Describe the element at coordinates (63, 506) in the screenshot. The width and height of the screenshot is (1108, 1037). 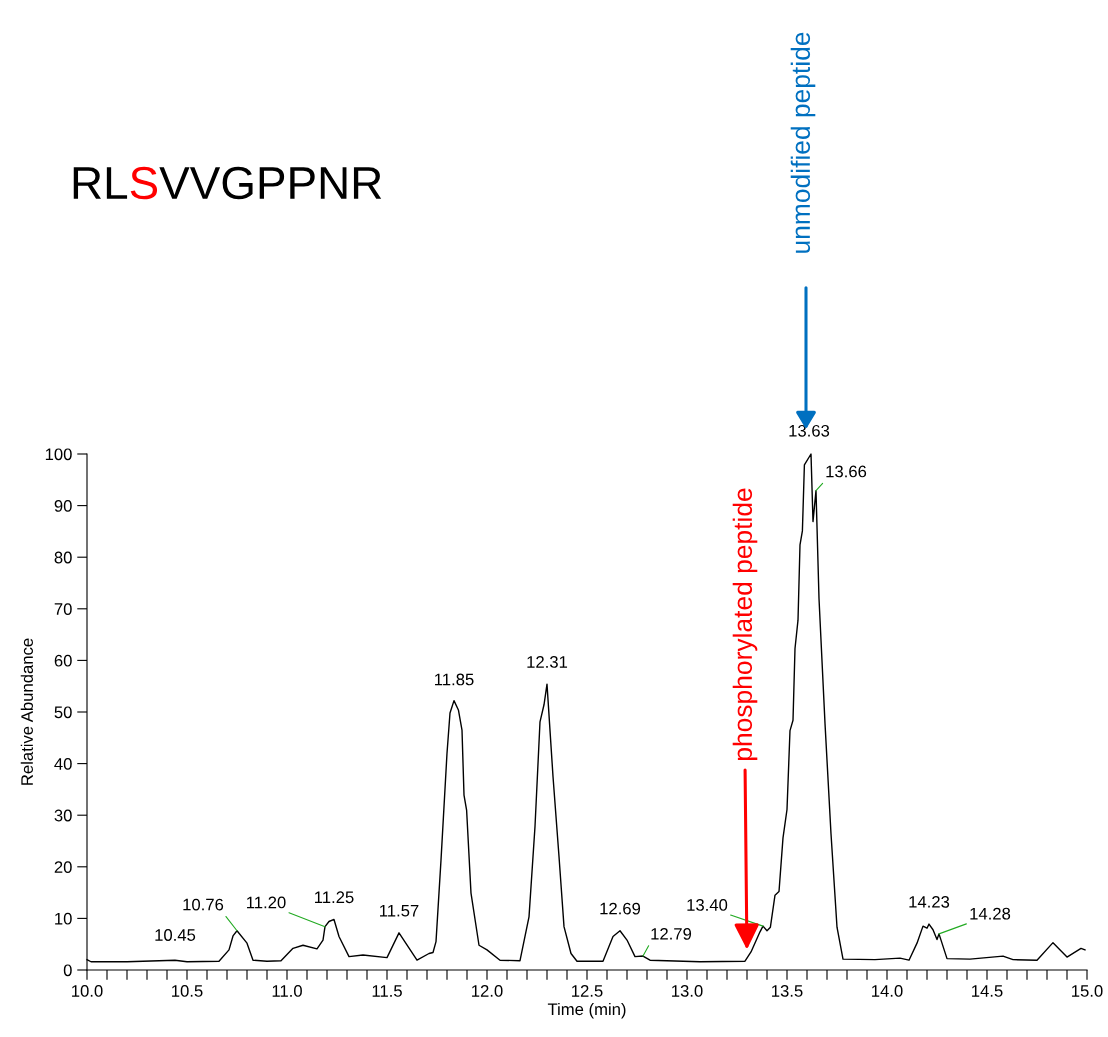
I see `y-tick-label: 90` at that location.